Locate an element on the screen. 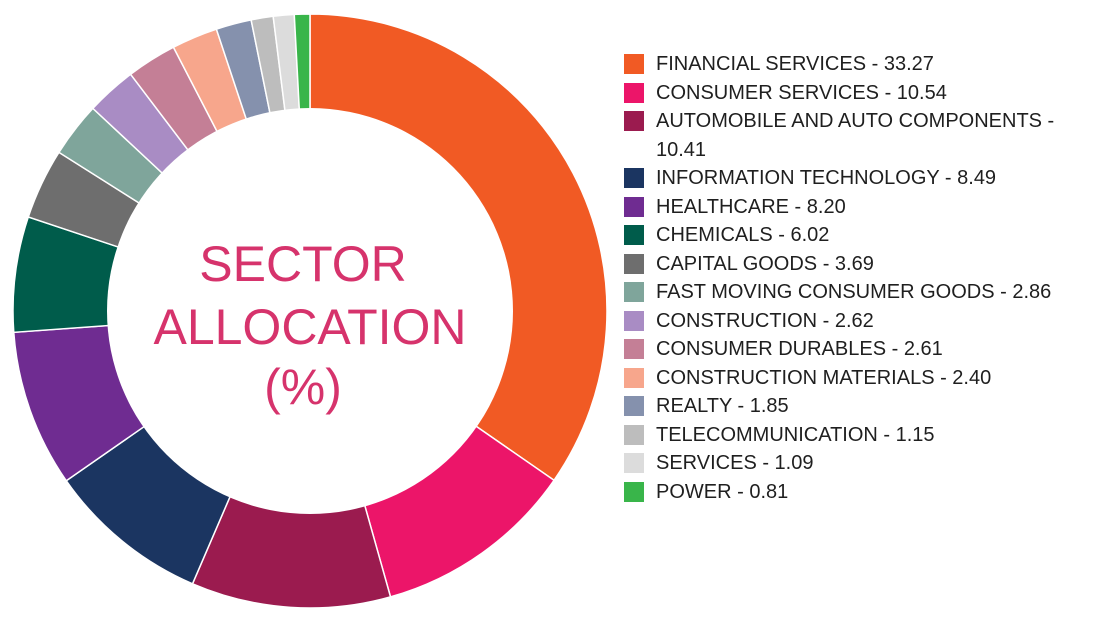 The height and width of the screenshot is (622, 1115). legend-label: REALTY - 1.85 is located at coordinates (722, 406).